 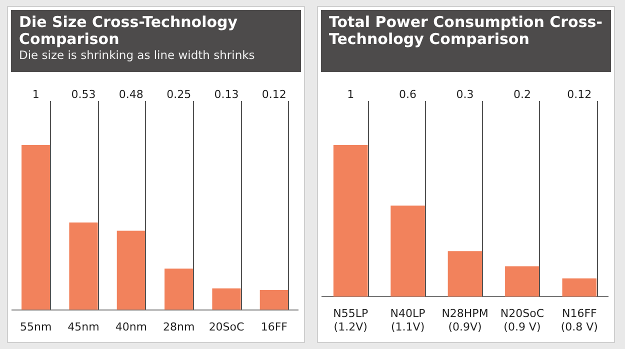 What do you see at coordinates (179, 94) in the screenshot?
I see `data-label: 0.25` at bounding box center [179, 94].